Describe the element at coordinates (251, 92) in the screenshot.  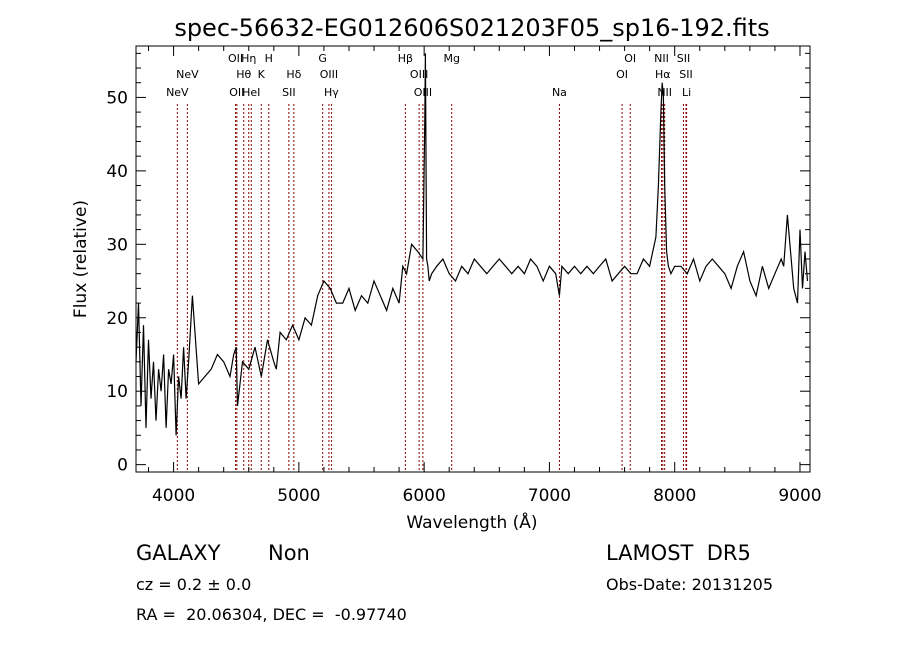
I see `line-marker-label: HeI` at that location.